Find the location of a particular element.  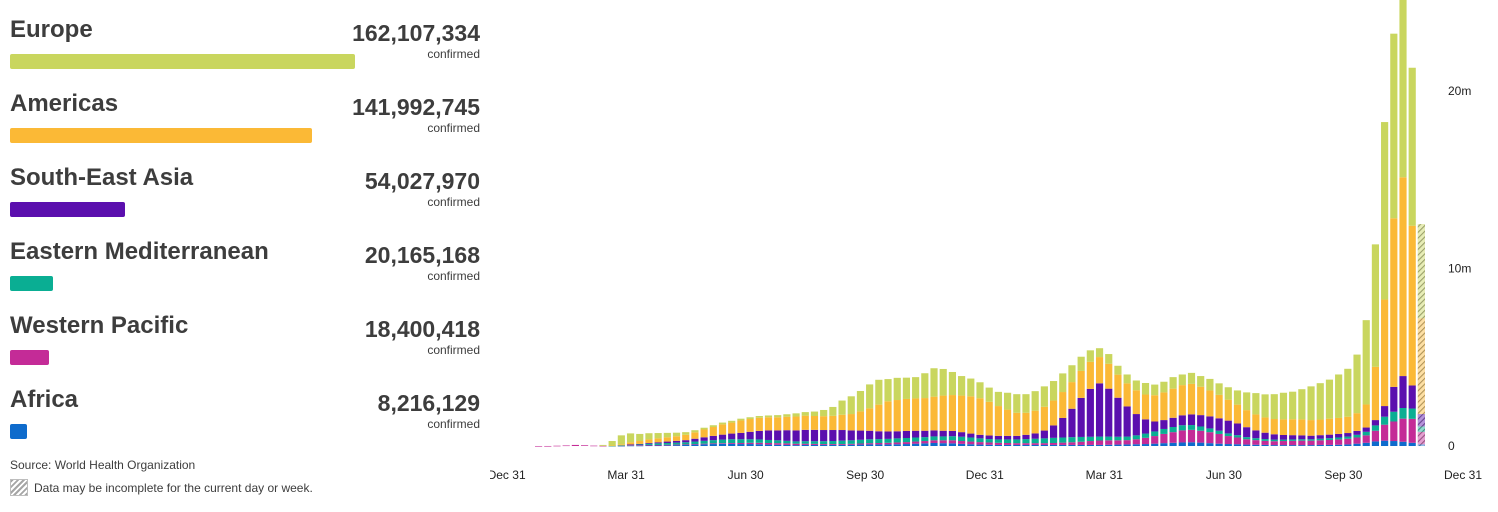

region-bar is located at coordinates (161, 135).